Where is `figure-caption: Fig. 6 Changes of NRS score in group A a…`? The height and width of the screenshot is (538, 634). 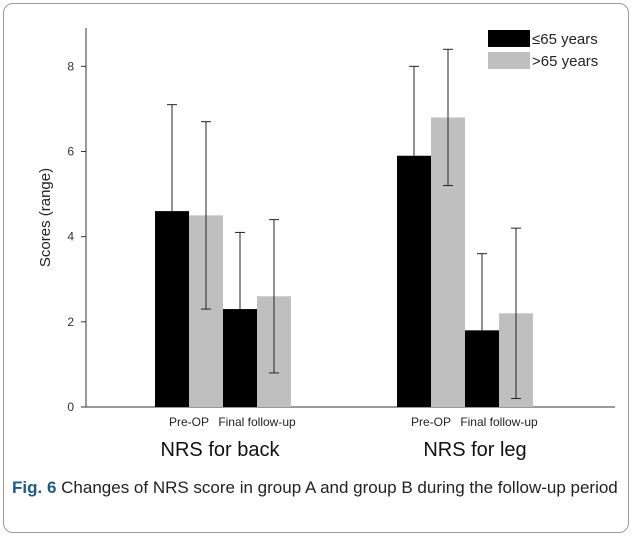
figure-caption: Fig. 6 Changes of NRS score in group A a… is located at coordinates (318, 488).